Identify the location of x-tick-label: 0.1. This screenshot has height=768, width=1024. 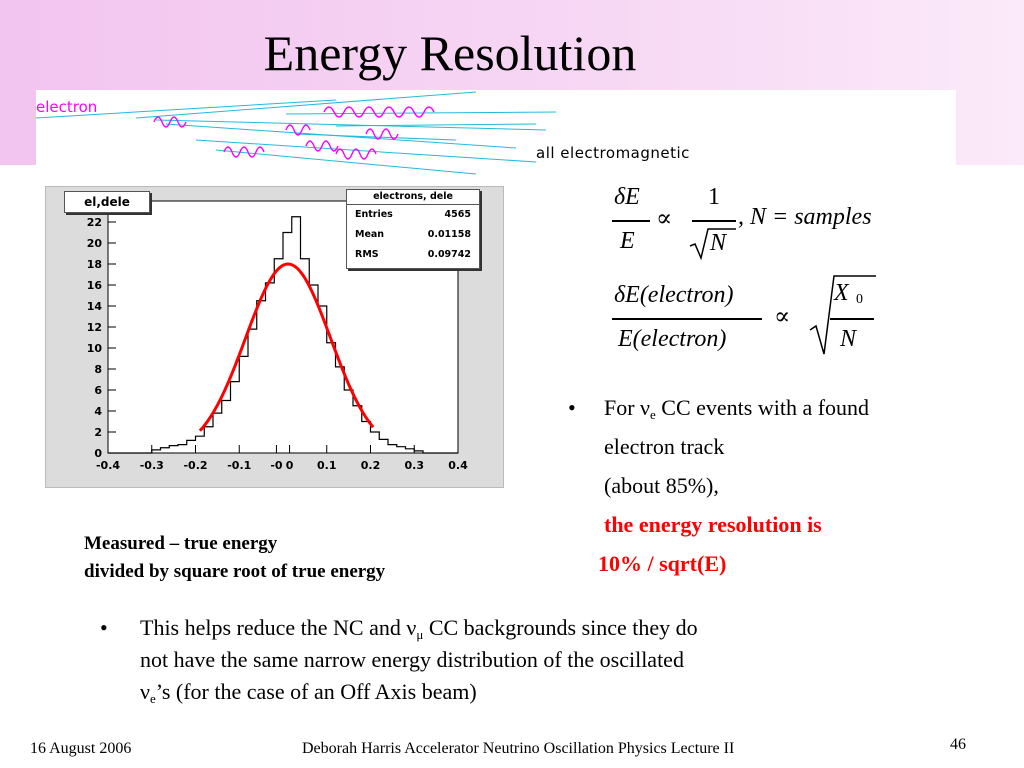
(327, 465).